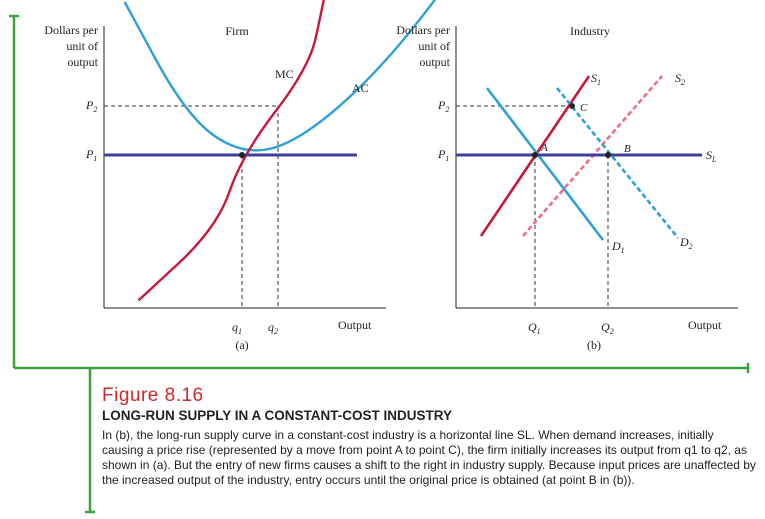 This screenshot has width=765, height=519. What do you see at coordinates (534, 328) in the screenshot?
I see `panel-b-tick-q1: Q1` at bounding box center [534, 328].